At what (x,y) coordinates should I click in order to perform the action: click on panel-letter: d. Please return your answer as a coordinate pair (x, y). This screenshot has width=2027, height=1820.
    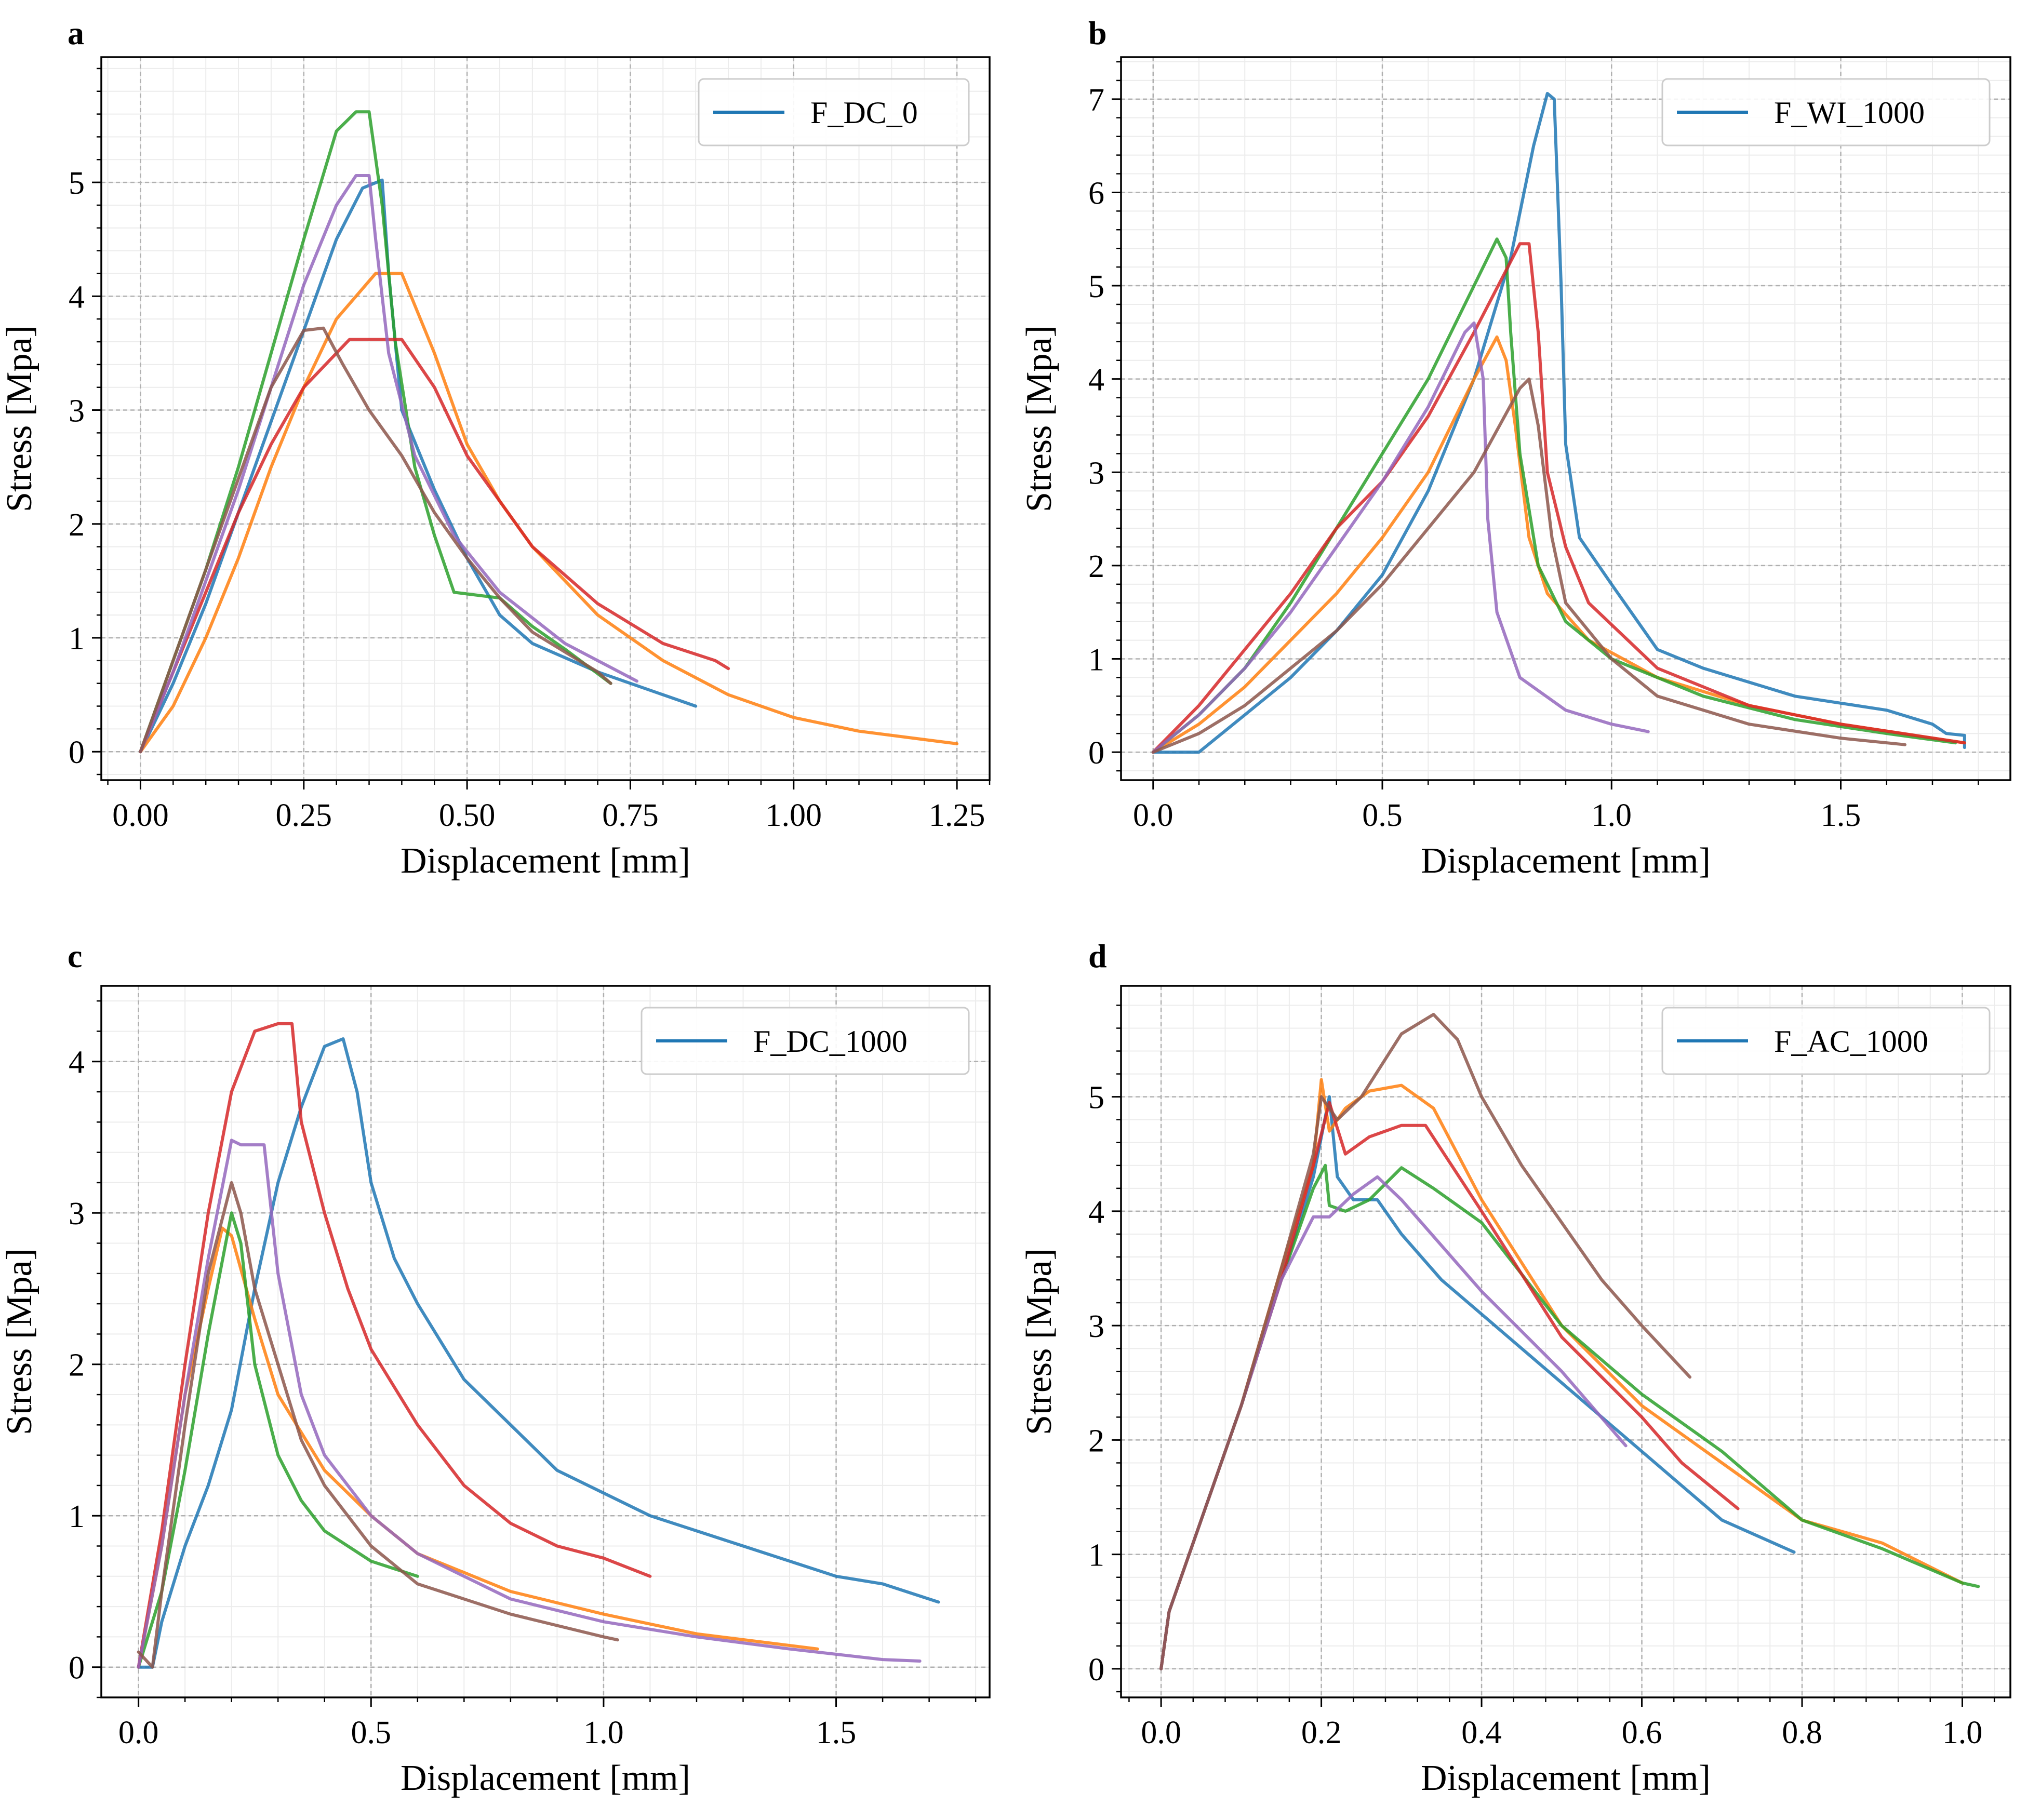
    Looking at the image, I should click on (1097, 956).